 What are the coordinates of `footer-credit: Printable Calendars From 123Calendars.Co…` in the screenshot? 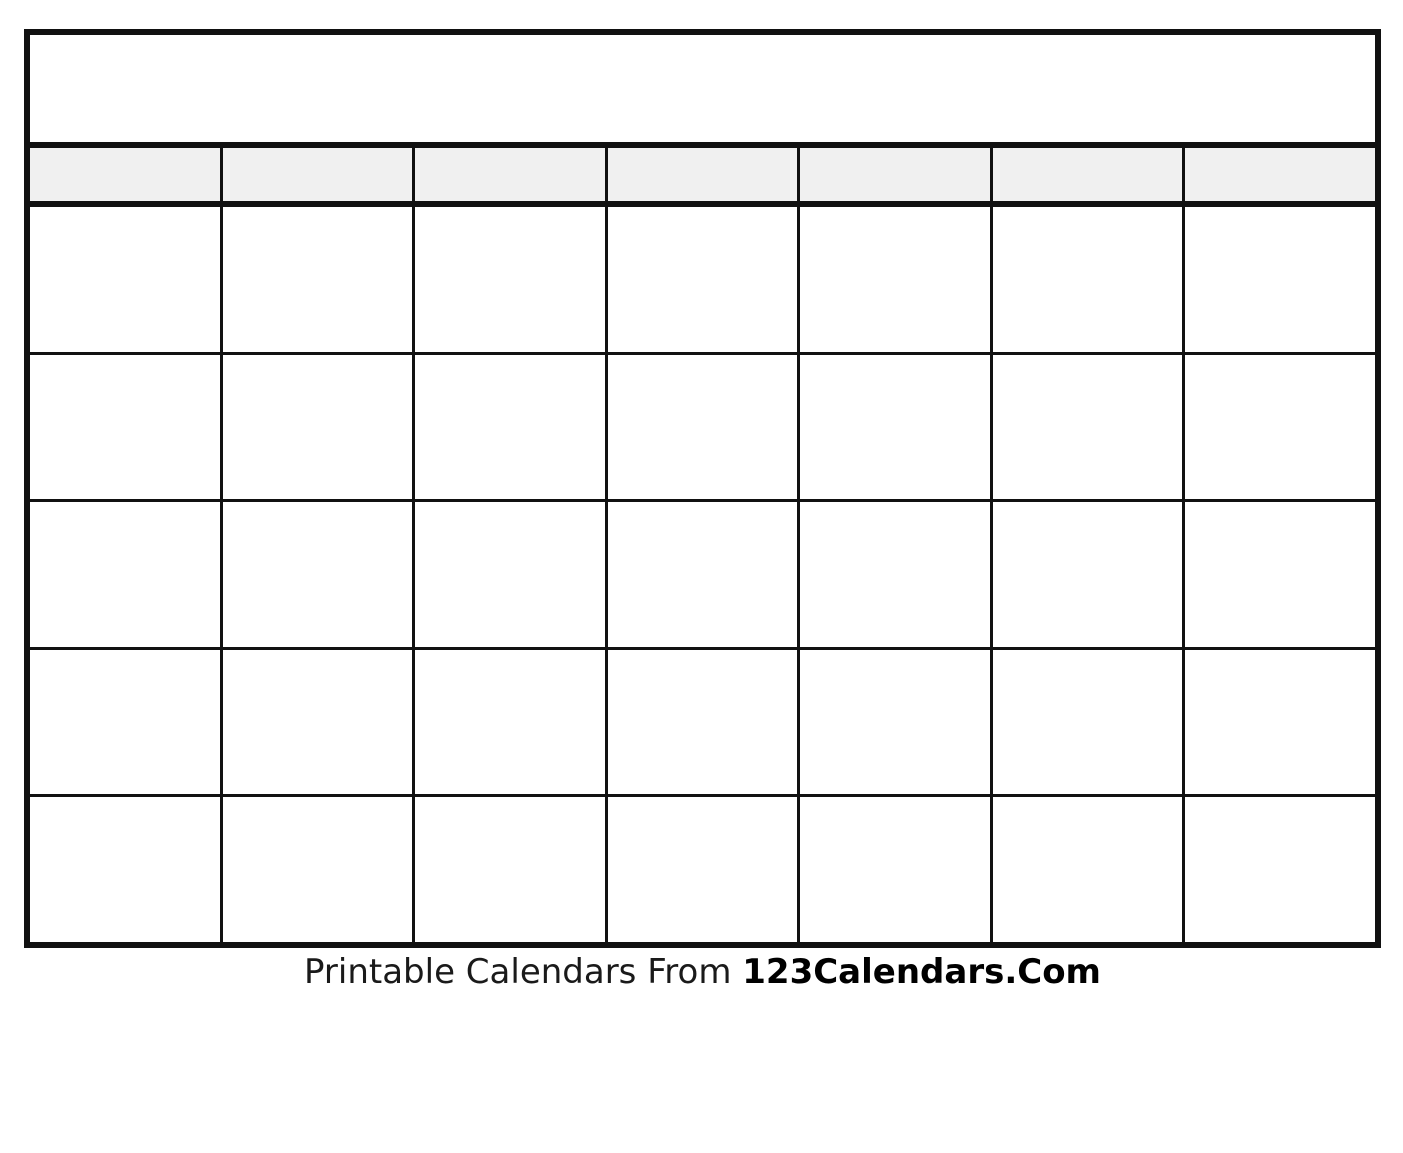 It's located at (702, 972).